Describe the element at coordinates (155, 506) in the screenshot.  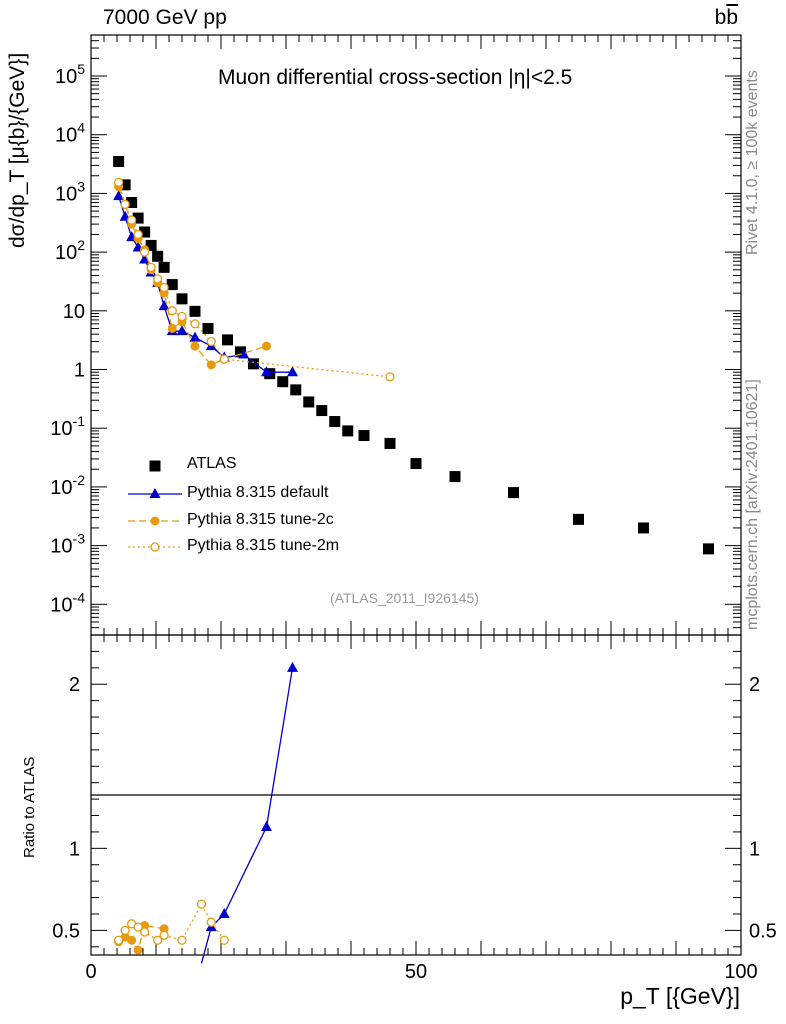
I see `legend` at that location.